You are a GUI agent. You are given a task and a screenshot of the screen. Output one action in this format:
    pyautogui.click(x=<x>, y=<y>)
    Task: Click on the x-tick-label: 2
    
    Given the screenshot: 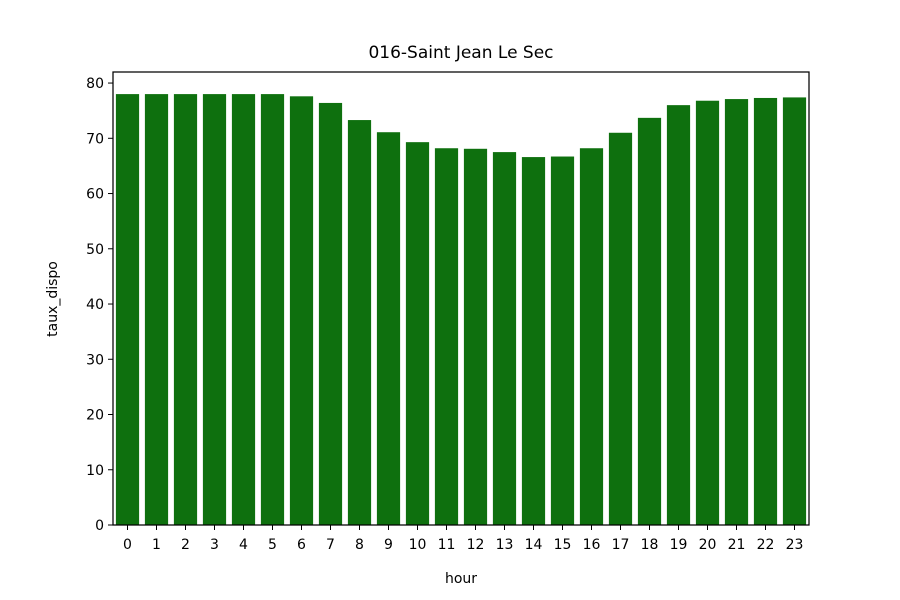 What is the action you would take?
    pyautogui.click(x=185, y=545)
    